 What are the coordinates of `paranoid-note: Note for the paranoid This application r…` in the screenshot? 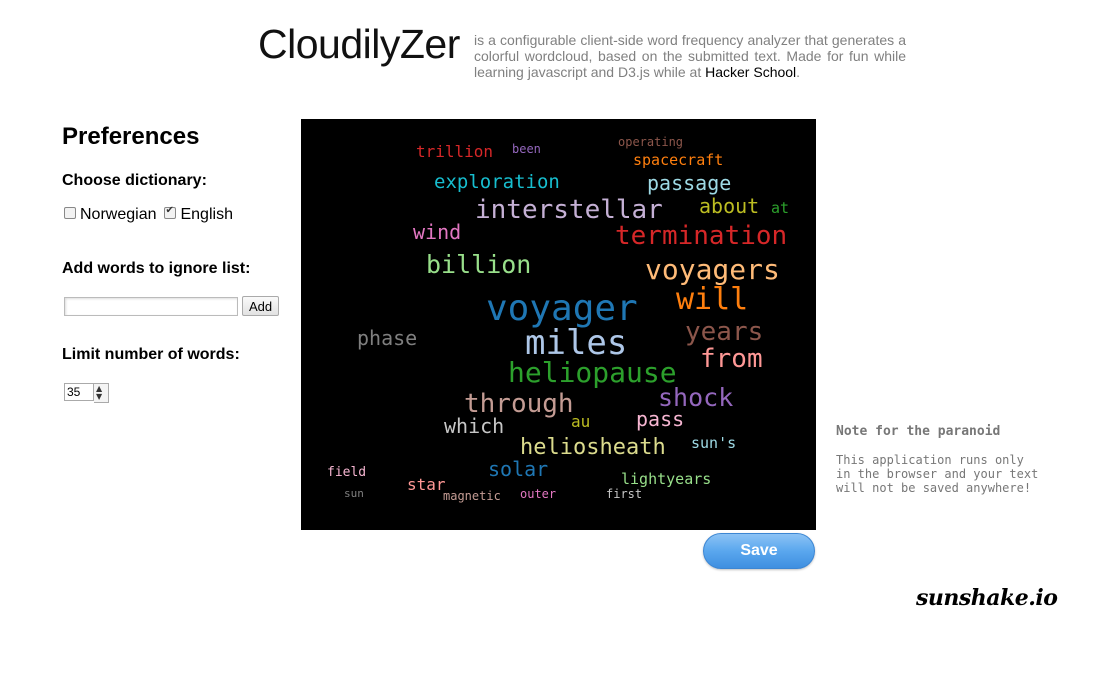 It's located at (946, 459).